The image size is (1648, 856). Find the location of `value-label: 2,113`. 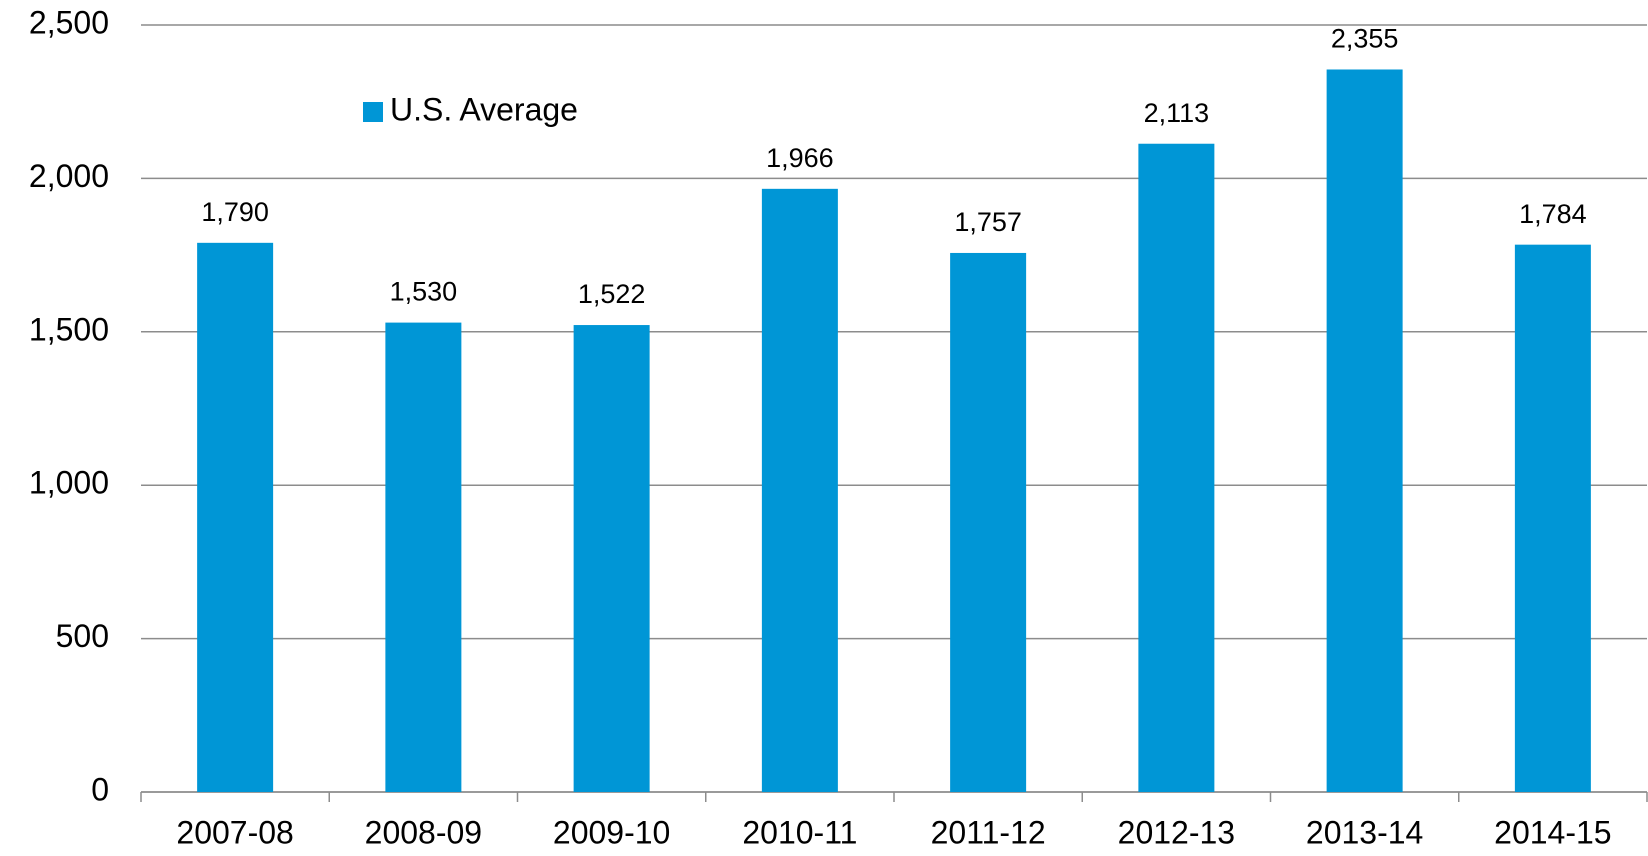

value-label: 2,113 is located at coordinates (1177, 113).